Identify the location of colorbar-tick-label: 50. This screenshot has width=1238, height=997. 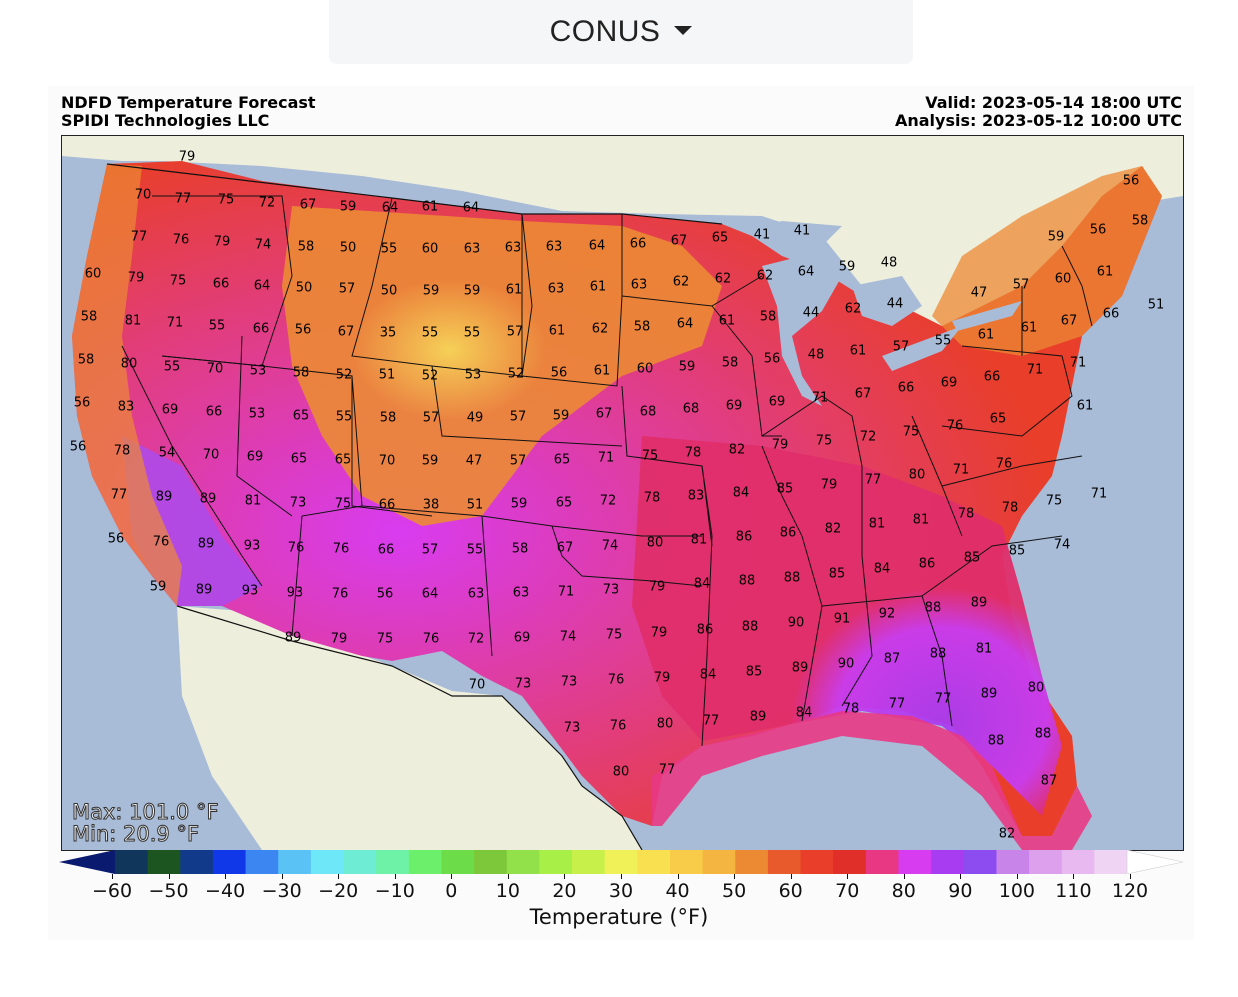
(734, 891).